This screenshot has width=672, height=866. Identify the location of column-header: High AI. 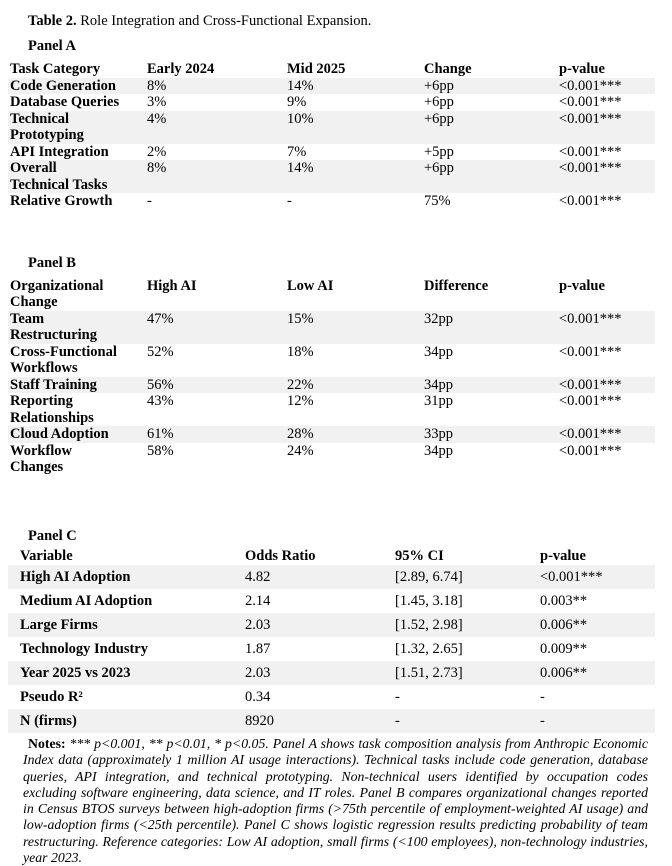
(172, 285).